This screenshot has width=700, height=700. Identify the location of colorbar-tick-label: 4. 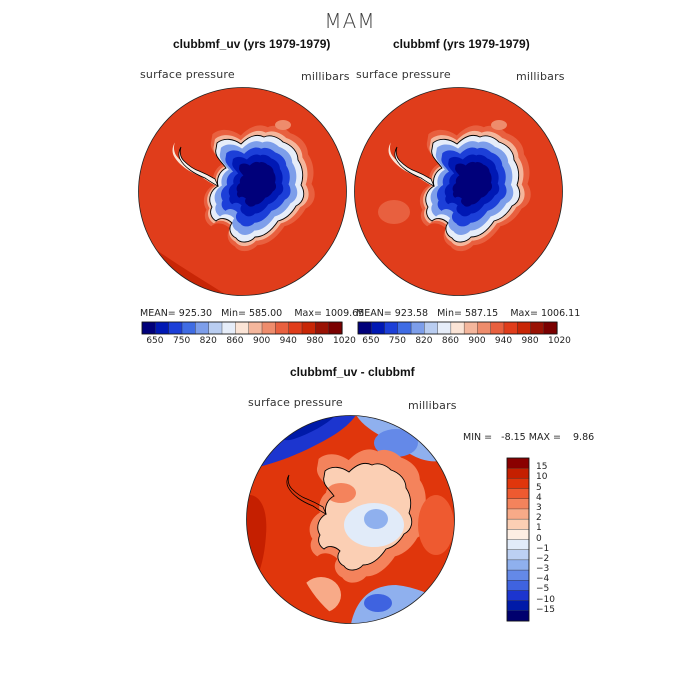
(539, 497).